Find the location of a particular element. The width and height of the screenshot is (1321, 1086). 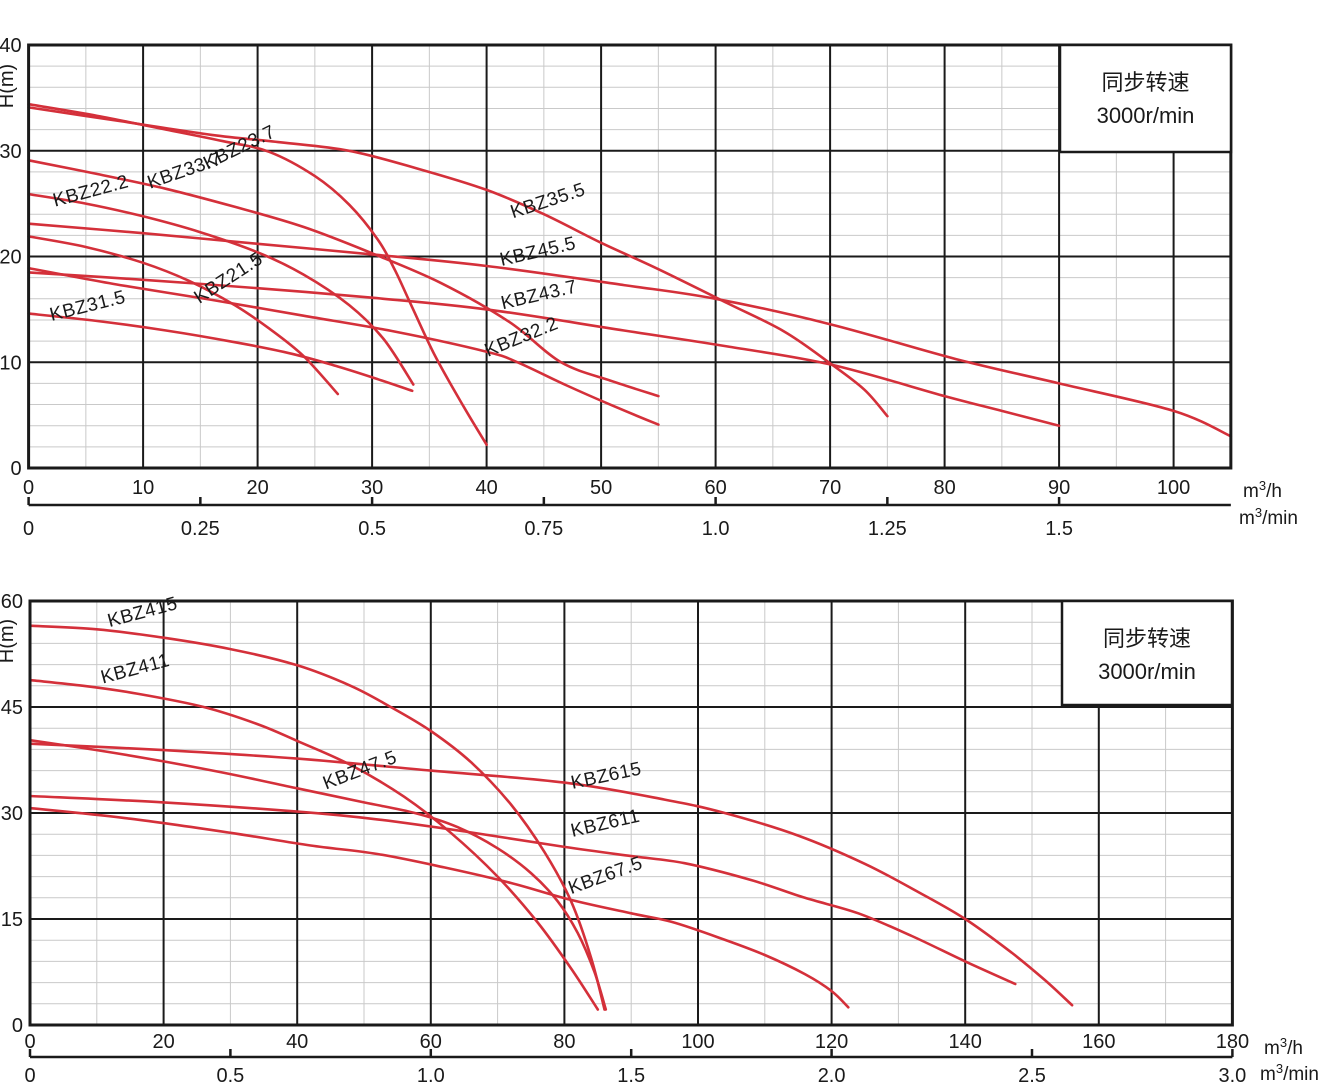

bottom-chart-x-tick-0: 0 is located at coordinates (29, 1042).